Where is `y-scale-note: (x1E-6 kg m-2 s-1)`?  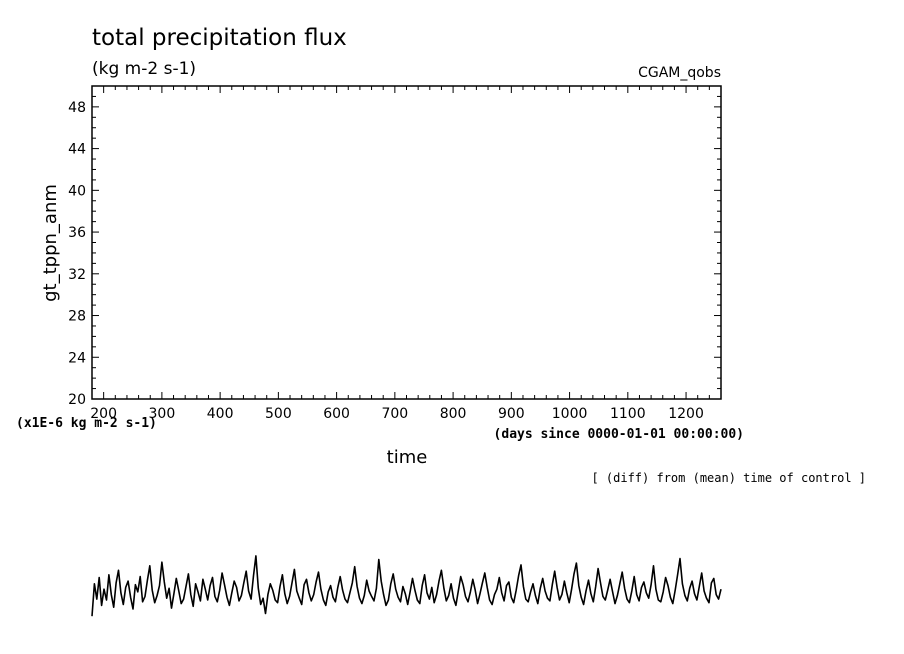 y-scale-note: (x1E-6 kg m-2 s-1) is located at coordinates (86, 423).